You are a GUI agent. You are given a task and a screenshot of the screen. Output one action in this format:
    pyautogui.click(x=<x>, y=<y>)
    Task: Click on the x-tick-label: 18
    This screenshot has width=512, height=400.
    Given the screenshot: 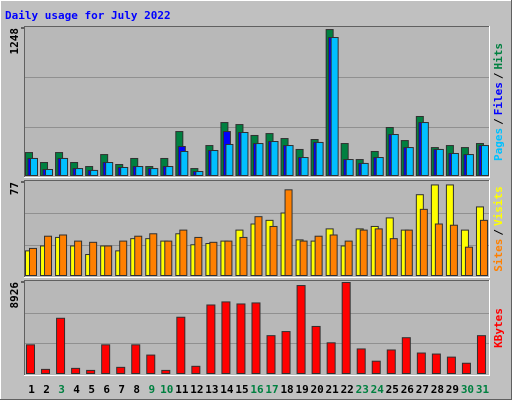 What is the action you would take?
    pyautogui.click(x=286, y=389)
    